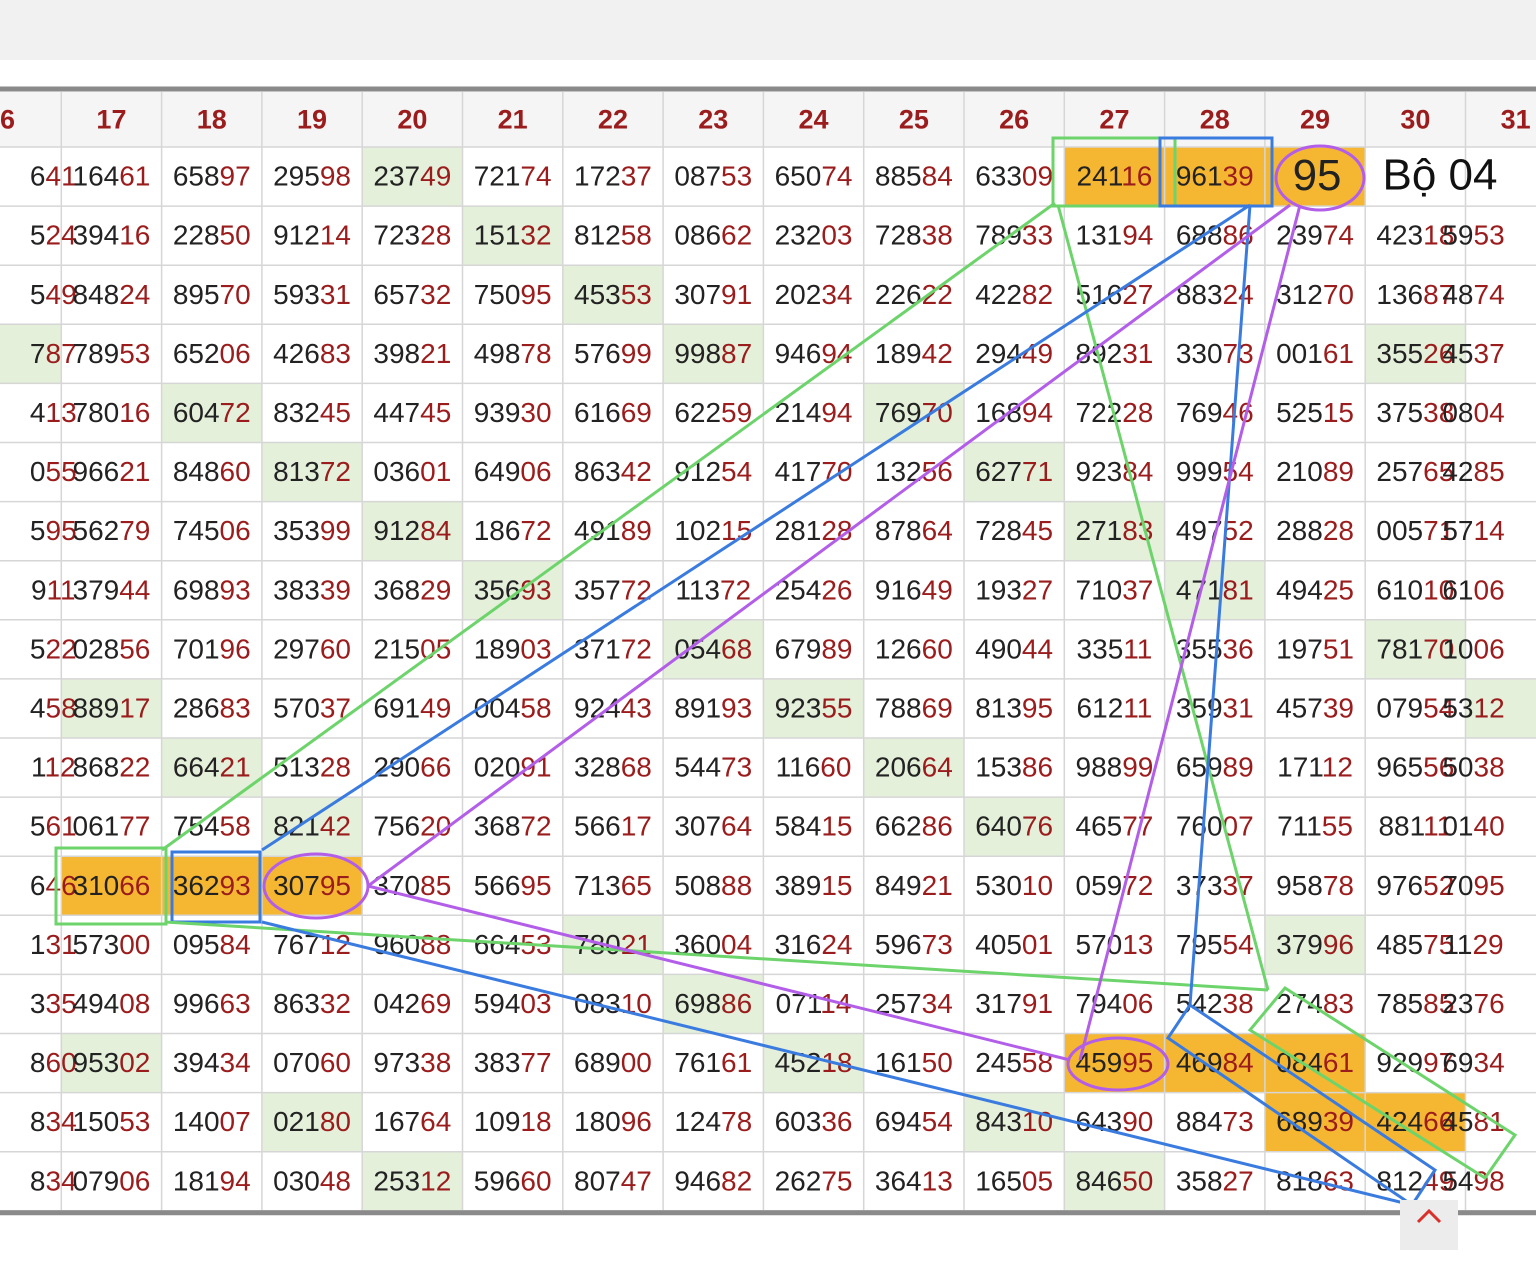  I want to click on cell-value: 09584, so click(212, 944).